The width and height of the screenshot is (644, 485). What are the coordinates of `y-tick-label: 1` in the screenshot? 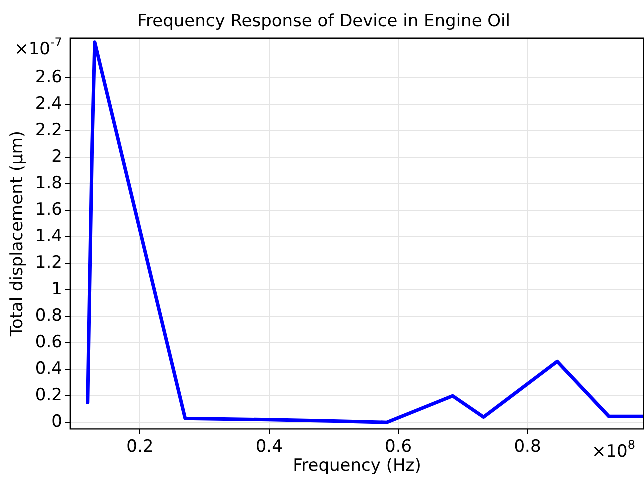 It's located at (57, 290).